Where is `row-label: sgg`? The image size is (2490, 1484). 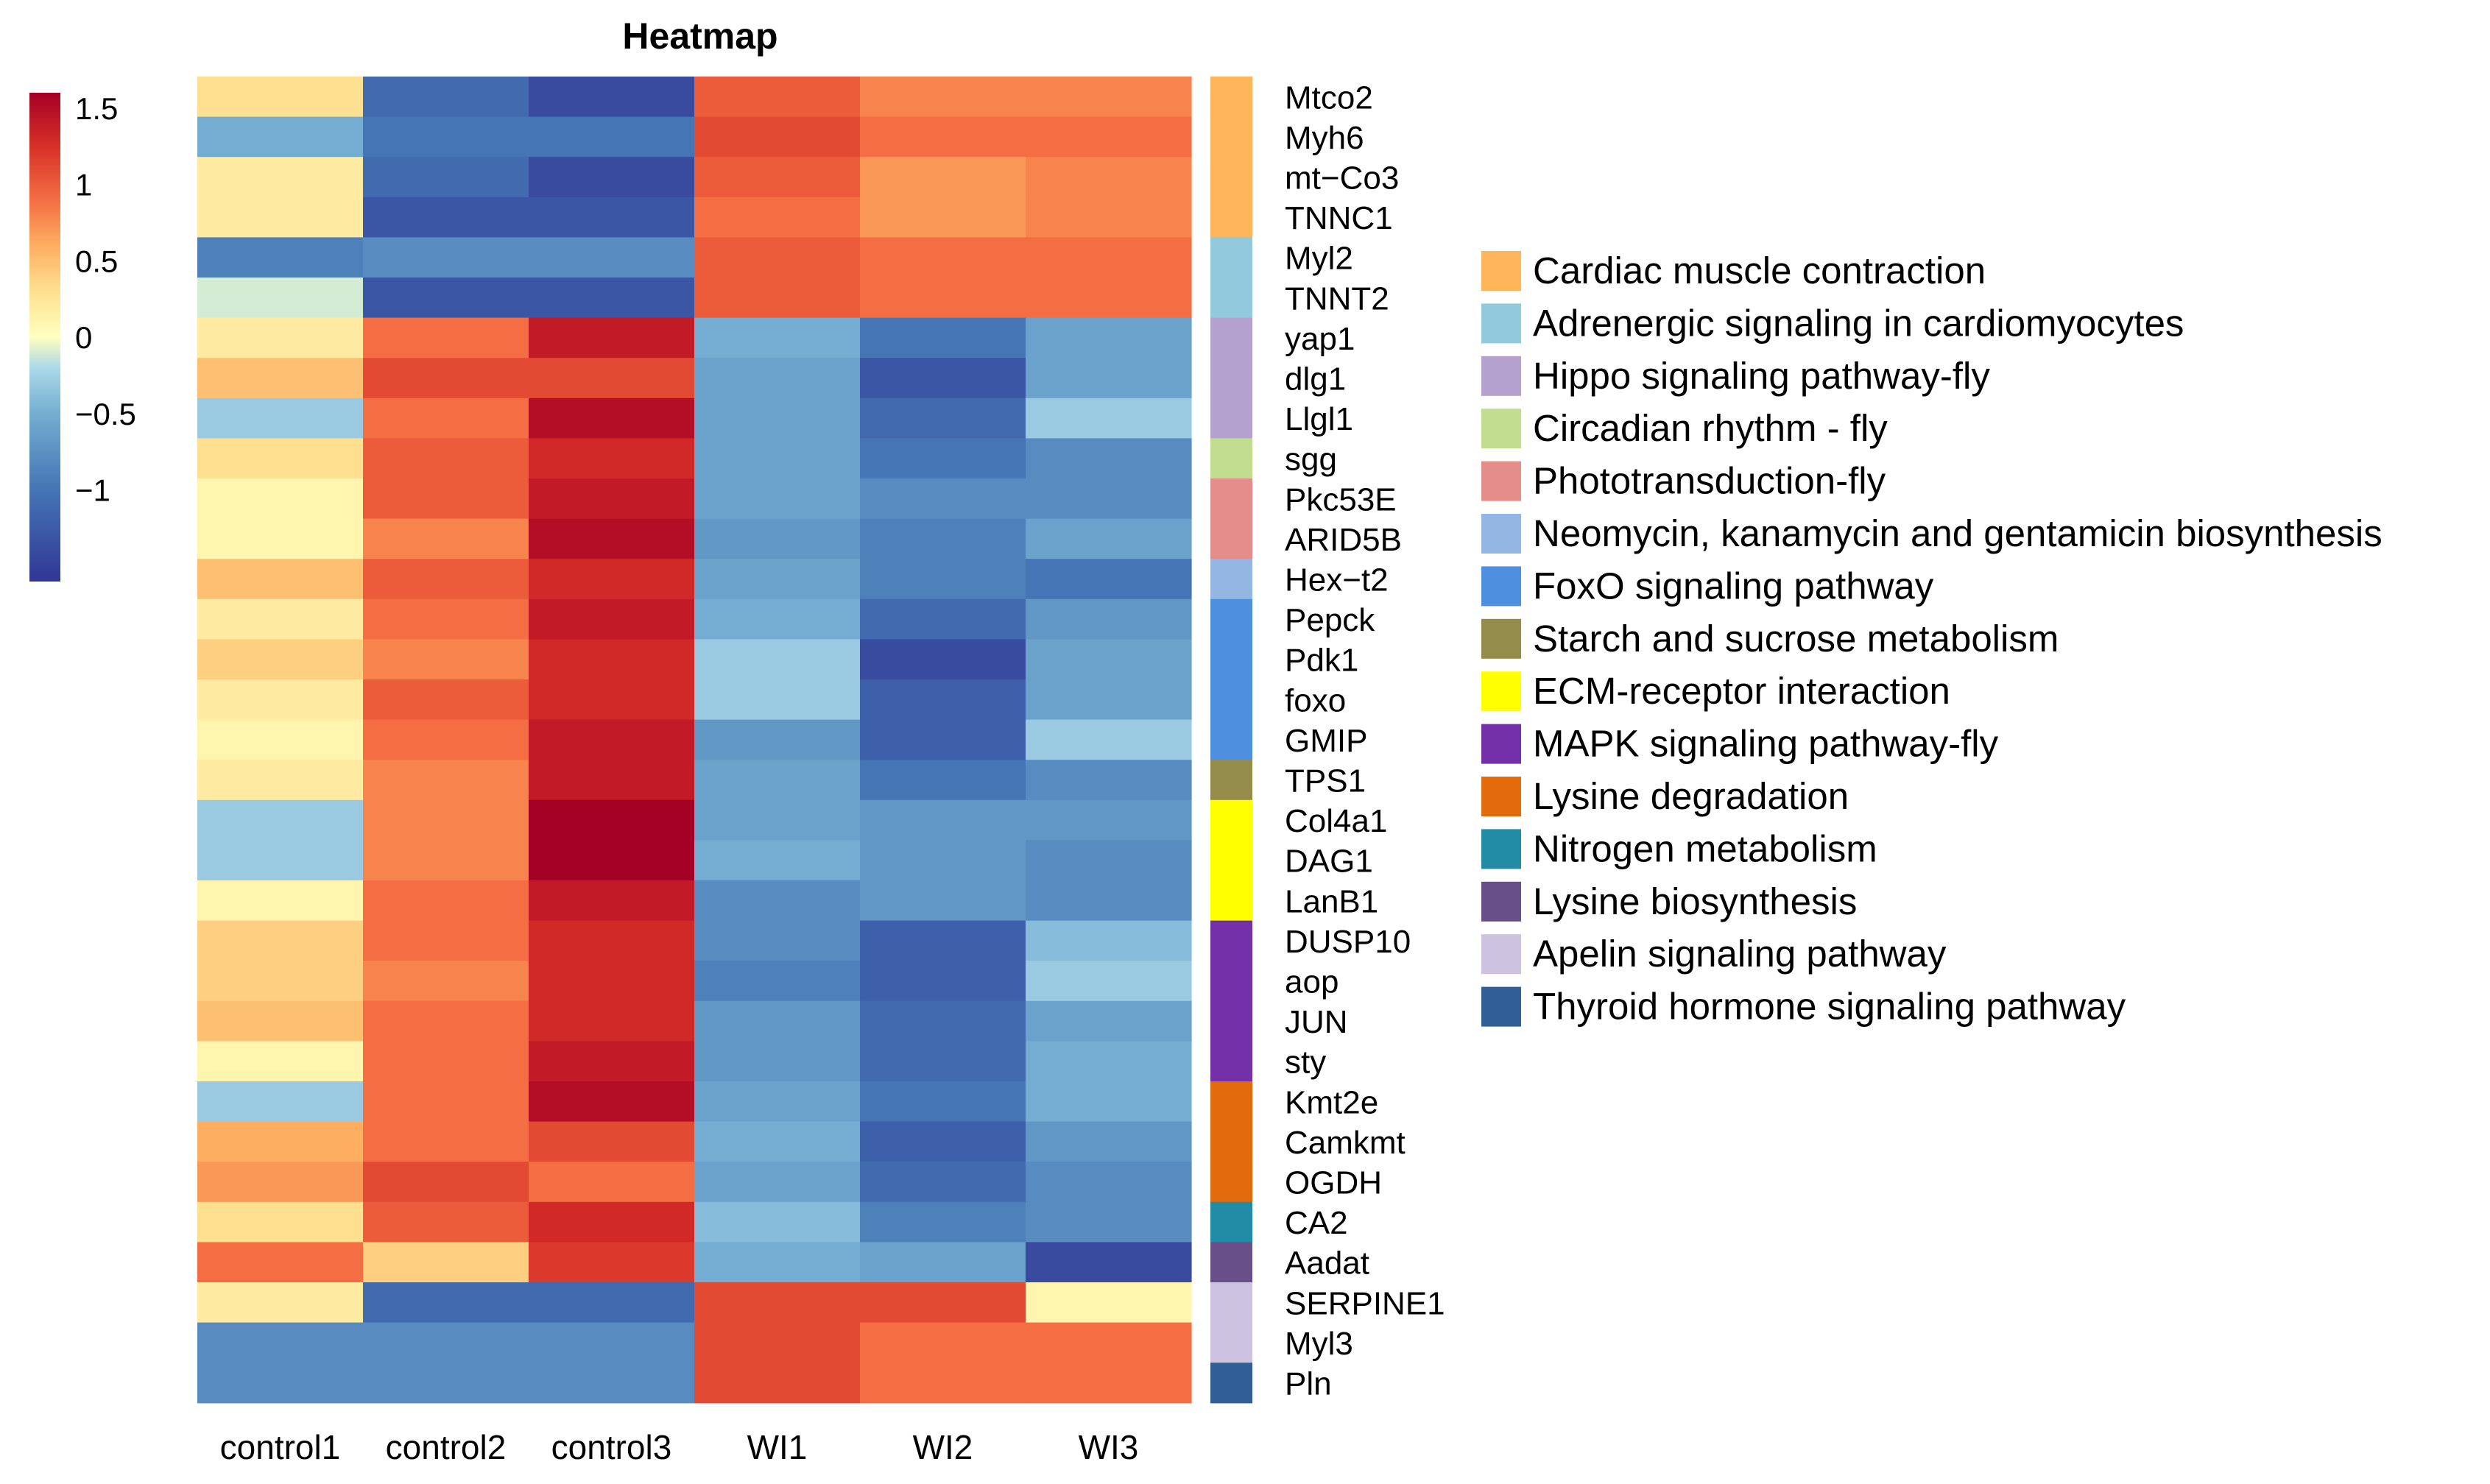
row-label: sgg is located at coordinates (1311, 460).